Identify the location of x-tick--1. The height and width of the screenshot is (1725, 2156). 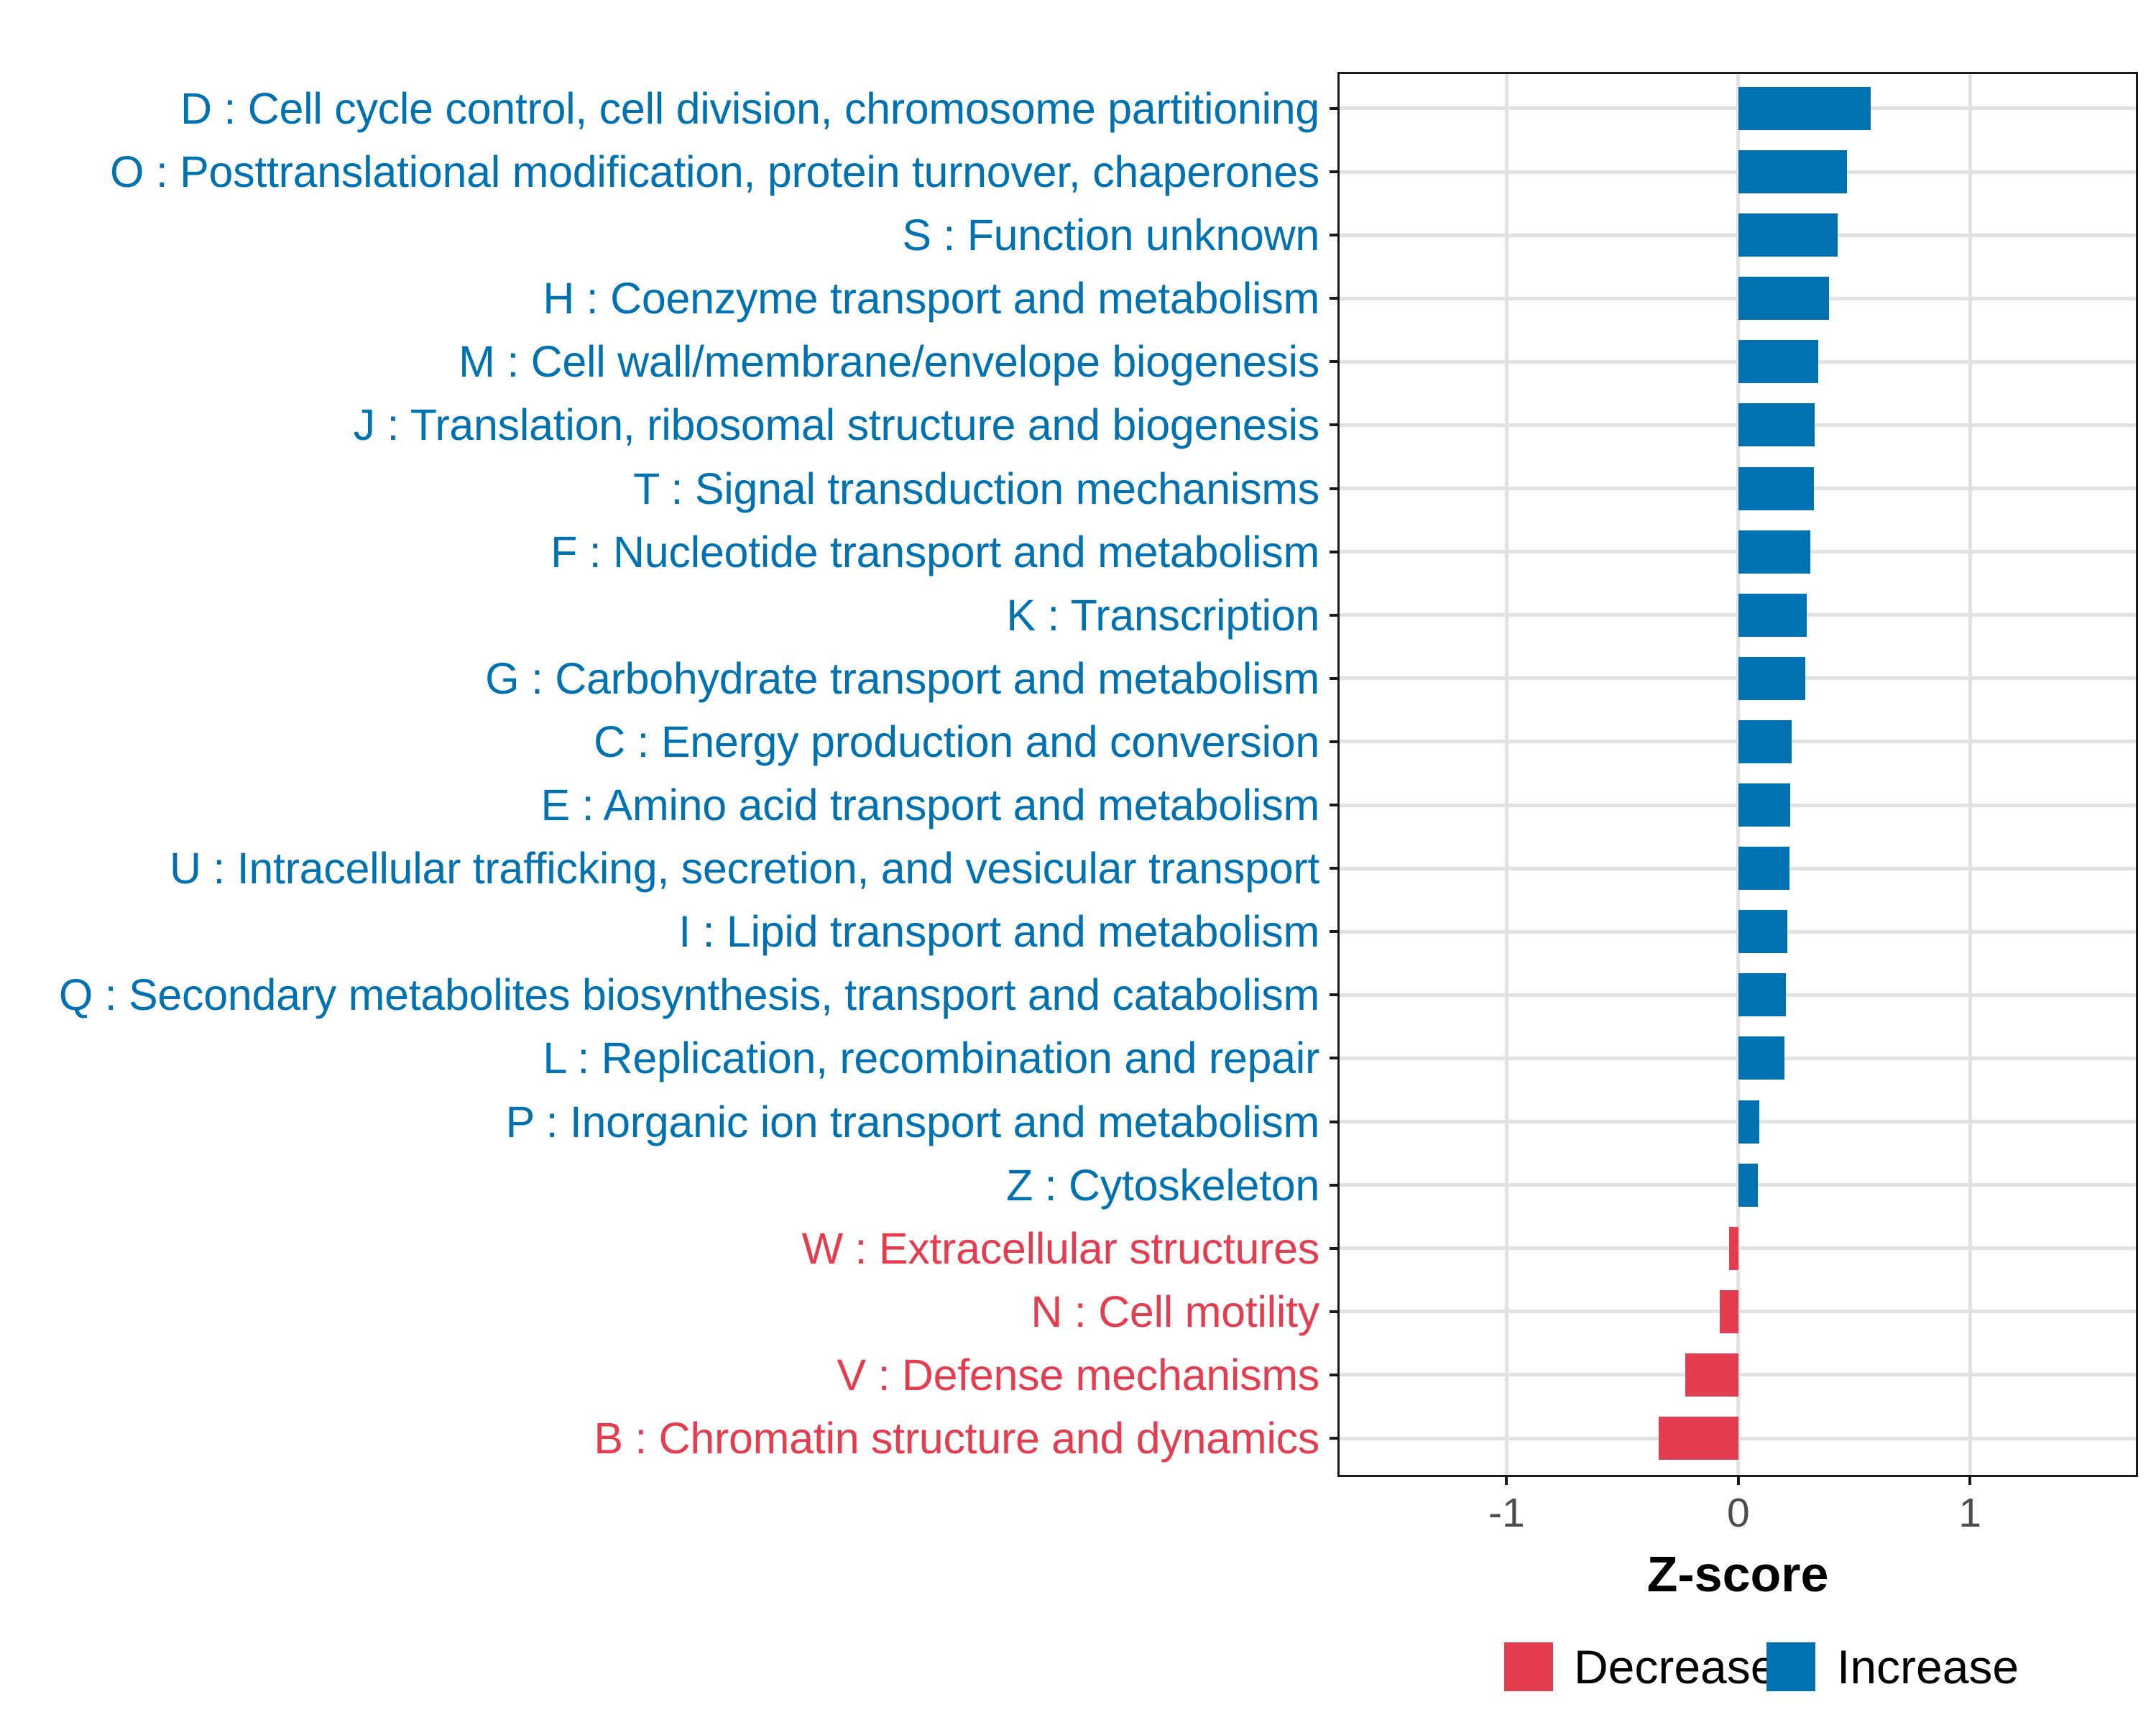
(1506, 1481).